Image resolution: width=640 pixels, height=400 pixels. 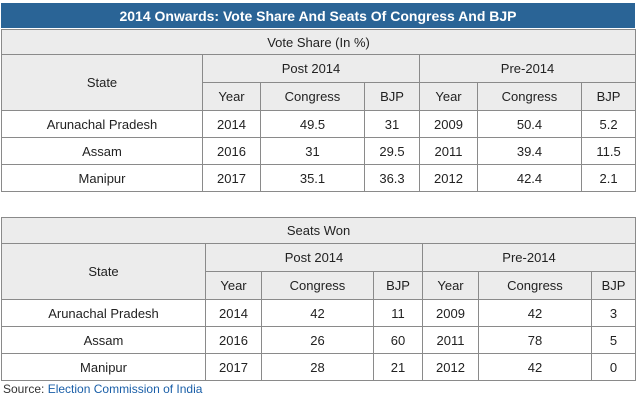 I want to click on source-label: Source:, so click(x=24, y=389).